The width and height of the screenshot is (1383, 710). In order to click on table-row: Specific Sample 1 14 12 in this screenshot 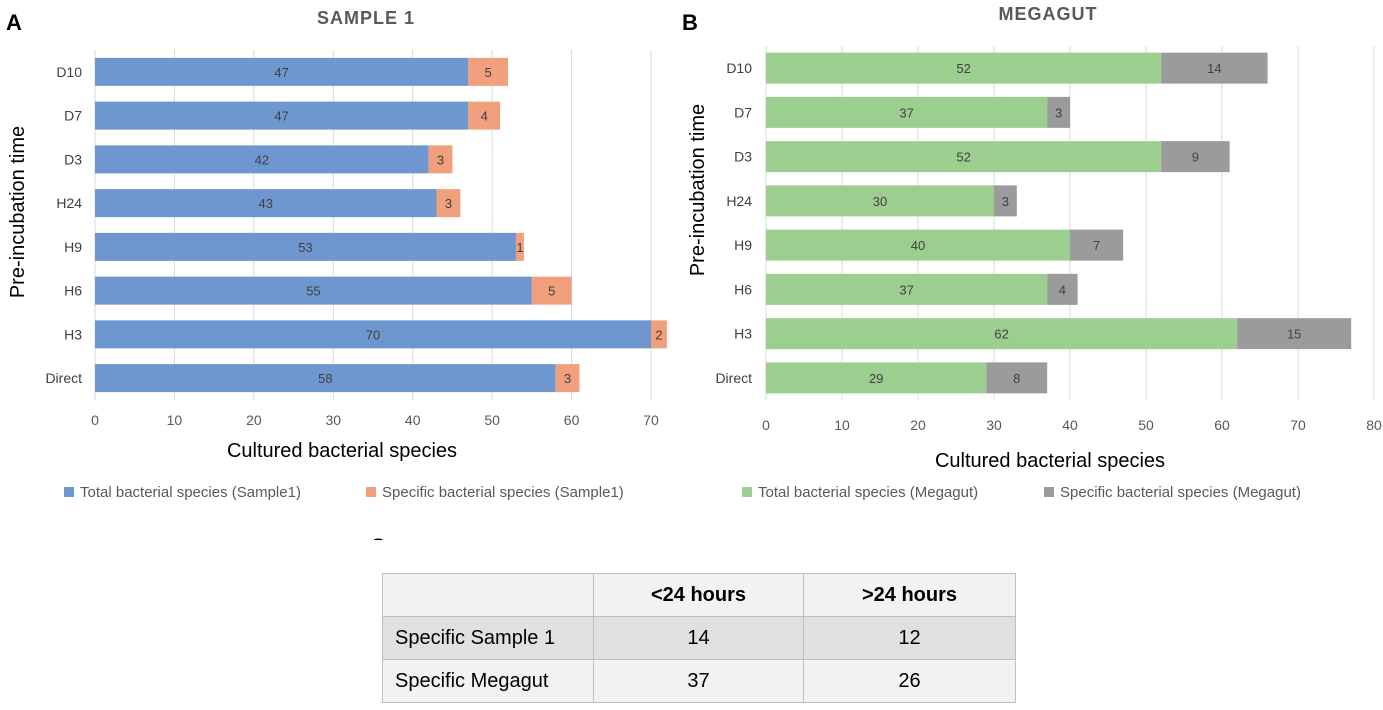, I will do `click(699, 638)`.